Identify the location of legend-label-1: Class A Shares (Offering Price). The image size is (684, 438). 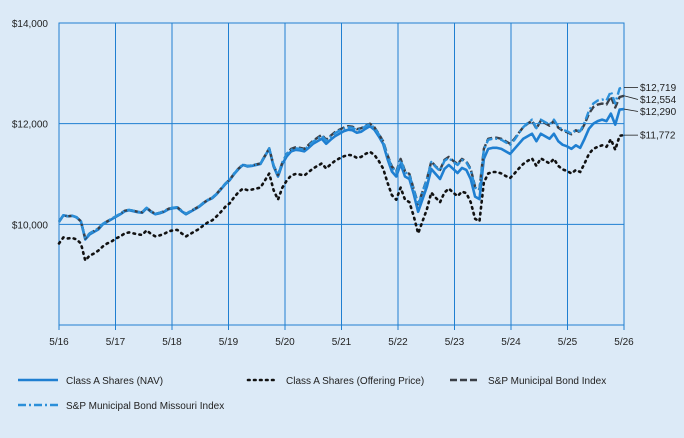
(355, 381).